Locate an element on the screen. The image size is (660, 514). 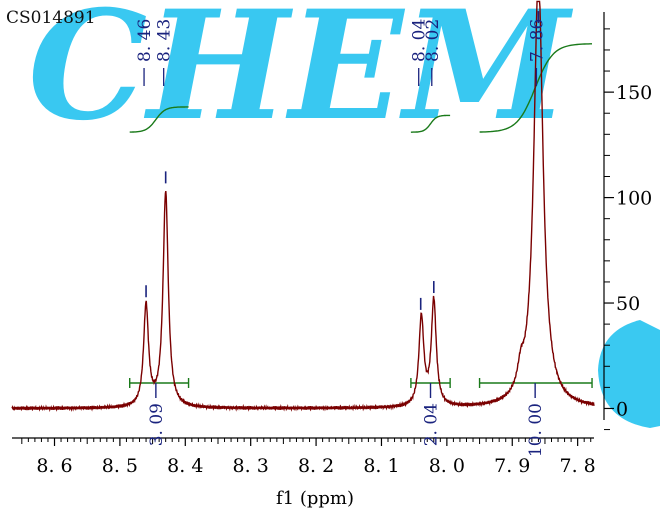
peak-label-2: 8. 04 is located at coordinates (420, 40).